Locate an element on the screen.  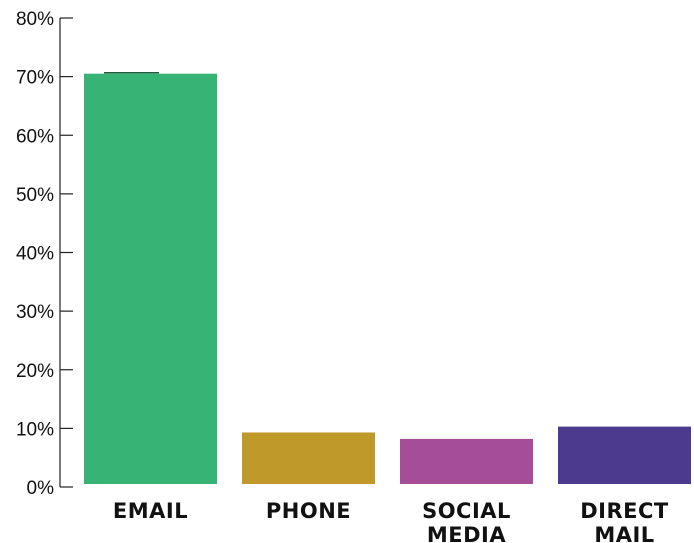
x-category-label: SOCIAL MEDIA is located at coordinates (466, 521).